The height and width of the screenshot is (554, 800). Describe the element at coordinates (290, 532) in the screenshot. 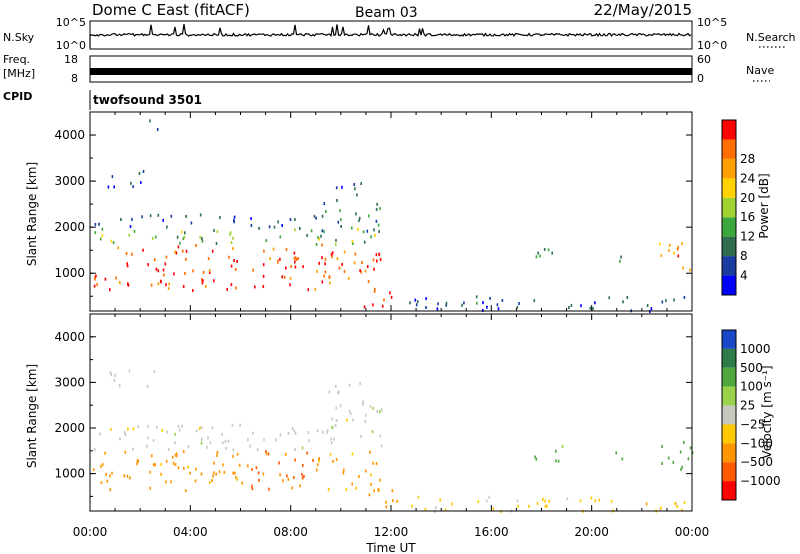

I see `time-tick-label: 08:00` at that location.